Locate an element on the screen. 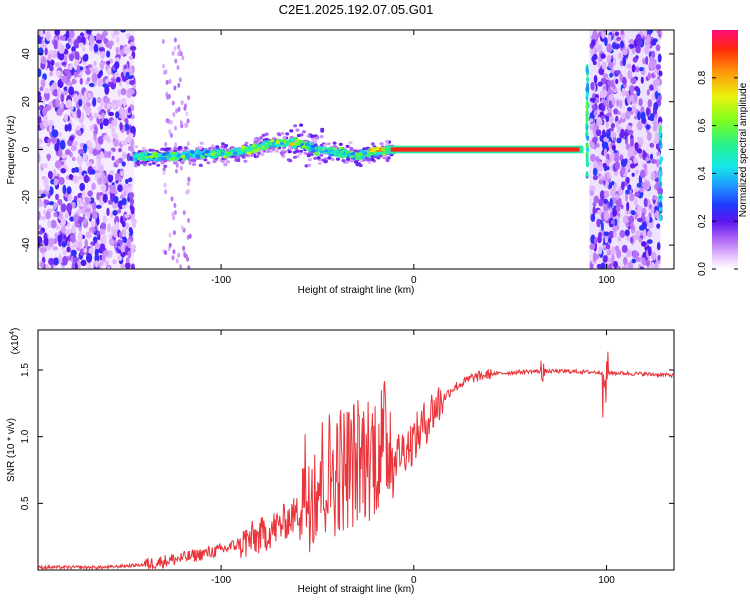 This screenshot has width=750, height=600. snr-y-axis-label: SNR (10 * v/v) is located at coordinates (11, 450).